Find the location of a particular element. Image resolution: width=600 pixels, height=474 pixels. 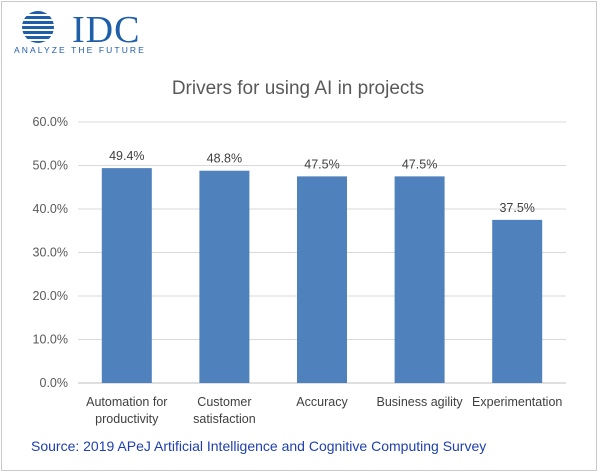

logo-tagline: ANALYZE THE FUTURE is located at coordinates (80, 50).